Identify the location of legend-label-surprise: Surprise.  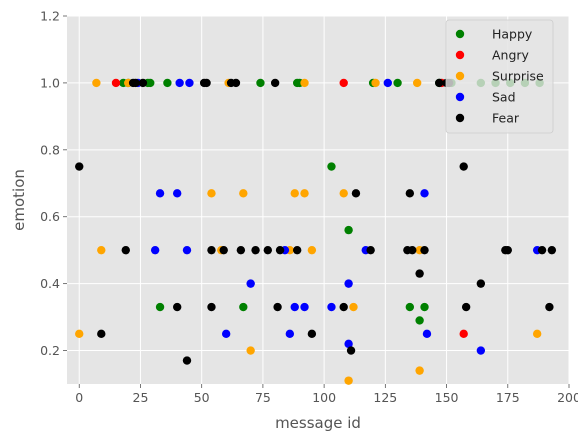
(518, 76).